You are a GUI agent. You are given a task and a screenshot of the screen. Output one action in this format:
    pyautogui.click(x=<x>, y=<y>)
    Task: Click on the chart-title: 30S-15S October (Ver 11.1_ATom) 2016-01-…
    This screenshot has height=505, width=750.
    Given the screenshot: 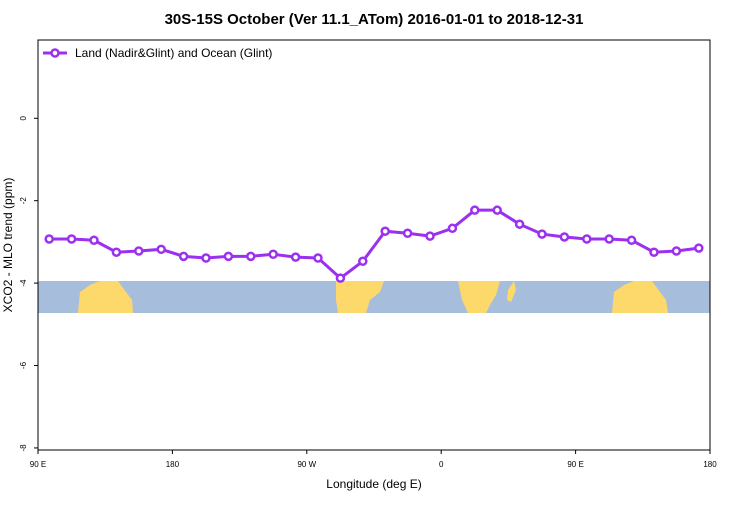 What is the action you would take?
    pyautogui.click(x=374, y=19)
    